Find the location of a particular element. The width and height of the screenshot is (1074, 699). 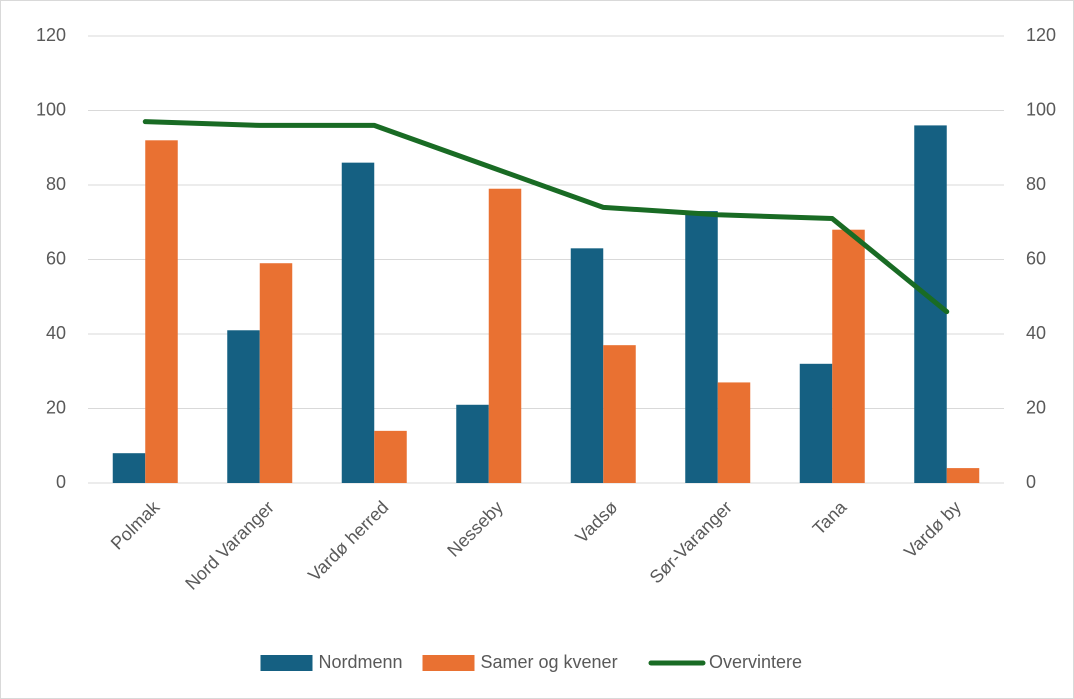

legend-label: Samer og kvener is located at coordinates (549, 662).